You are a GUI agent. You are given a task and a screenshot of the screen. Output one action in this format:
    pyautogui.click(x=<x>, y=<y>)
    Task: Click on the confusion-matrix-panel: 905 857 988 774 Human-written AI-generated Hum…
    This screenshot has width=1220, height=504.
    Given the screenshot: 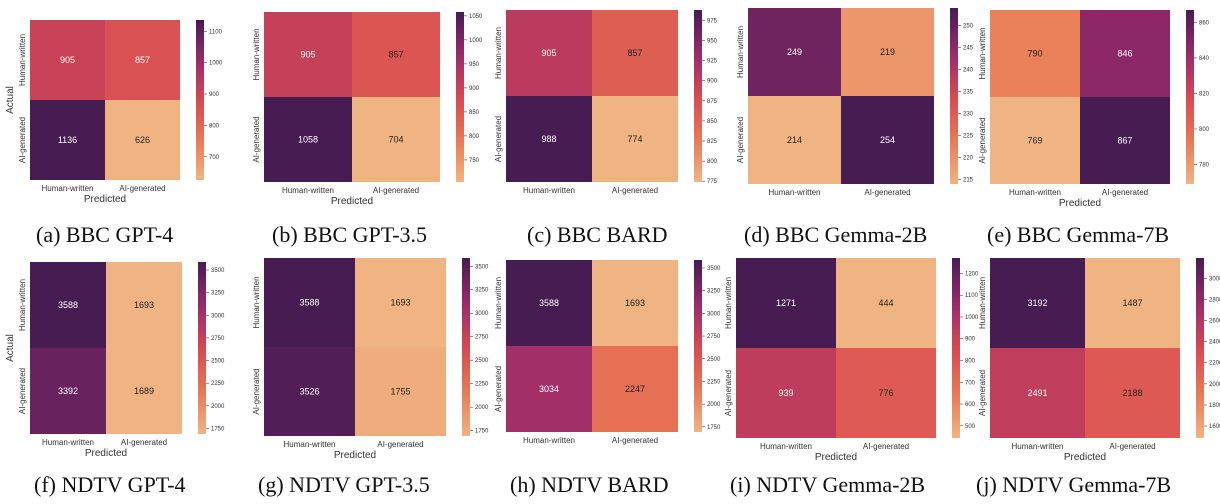 What is the action you would take?
    pyautogui.click(x=601, y=106)
    